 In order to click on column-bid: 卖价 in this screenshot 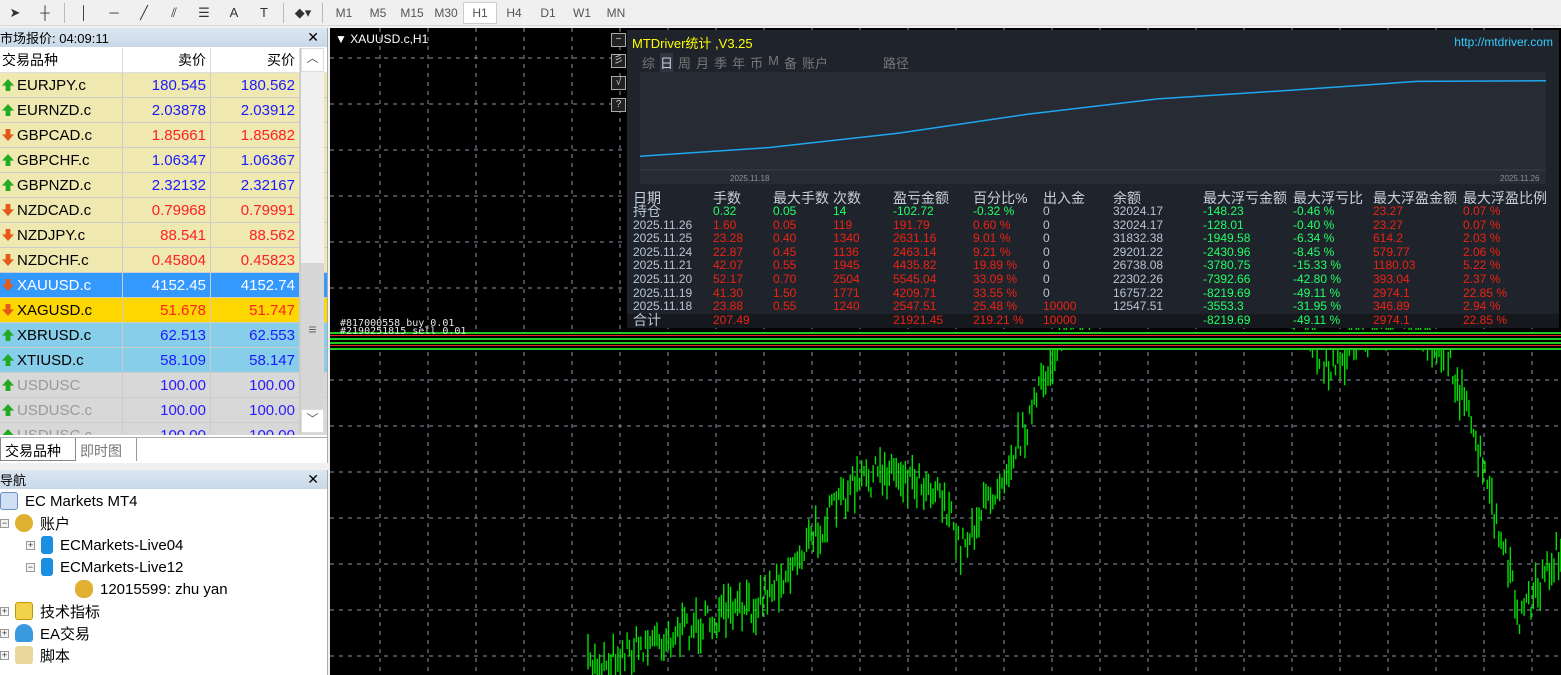, I will do `click(167, 60)`.